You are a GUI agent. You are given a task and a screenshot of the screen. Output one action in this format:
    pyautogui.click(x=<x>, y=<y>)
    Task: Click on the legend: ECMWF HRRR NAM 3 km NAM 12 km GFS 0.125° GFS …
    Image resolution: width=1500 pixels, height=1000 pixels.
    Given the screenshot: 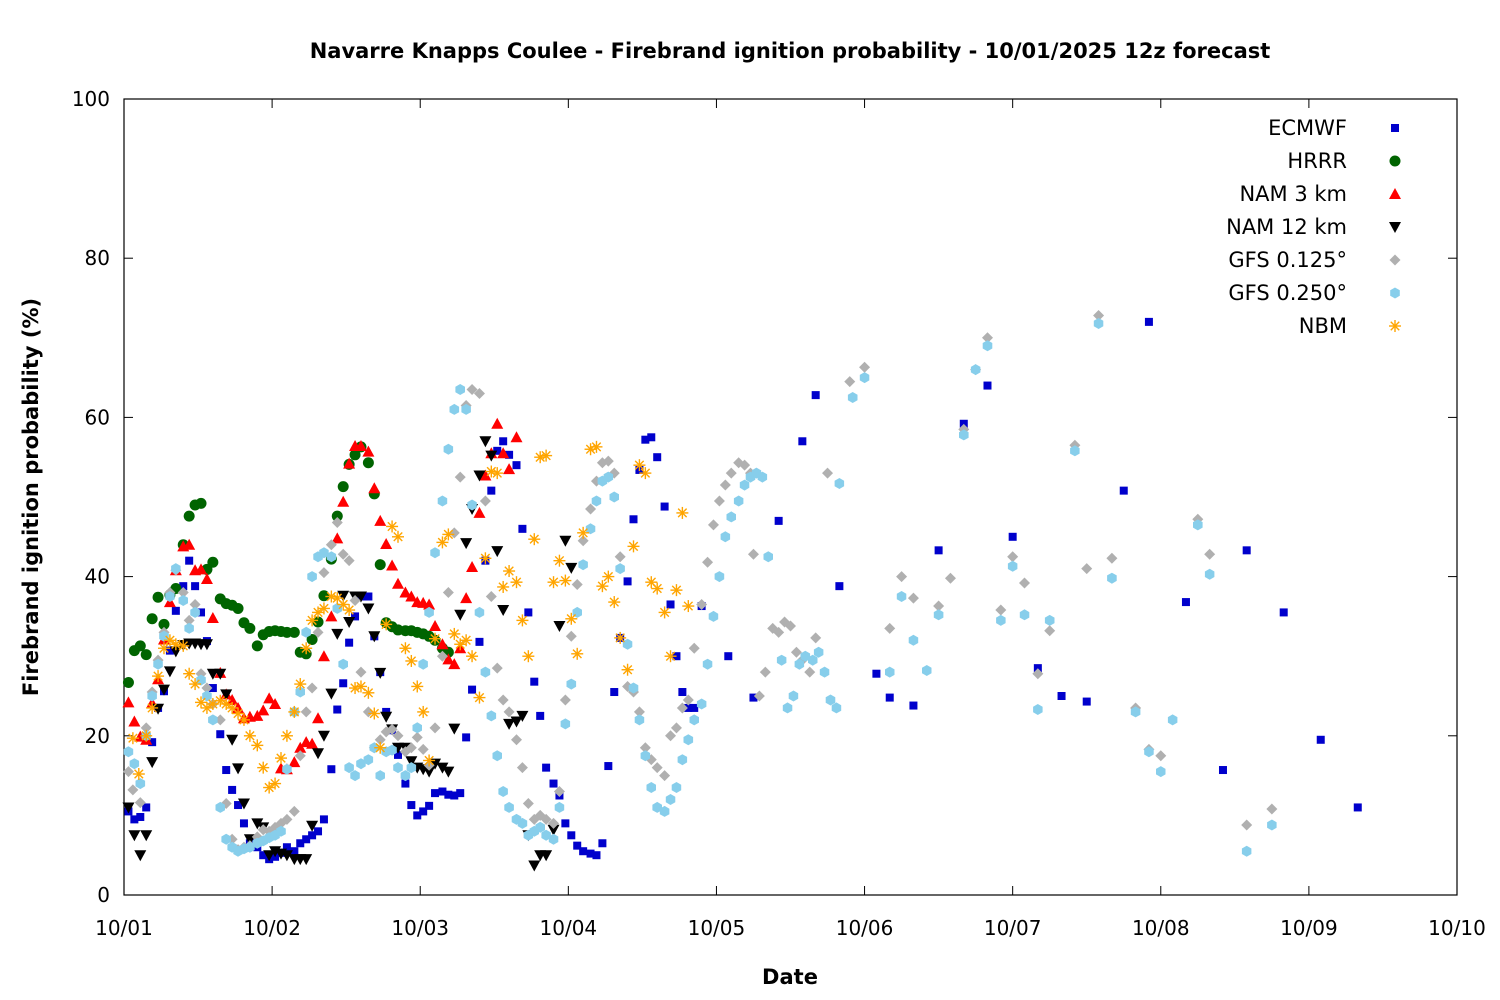 What is the action you would take?
    pyautogui.click(x=1313, y=227)
    